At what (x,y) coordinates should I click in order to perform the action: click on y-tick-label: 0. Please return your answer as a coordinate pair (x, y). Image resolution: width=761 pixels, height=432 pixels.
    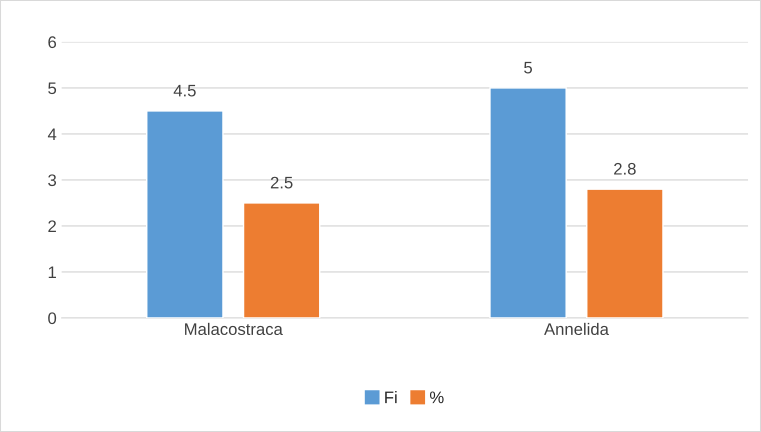
    Looking at the image, I should click on (52, 318).